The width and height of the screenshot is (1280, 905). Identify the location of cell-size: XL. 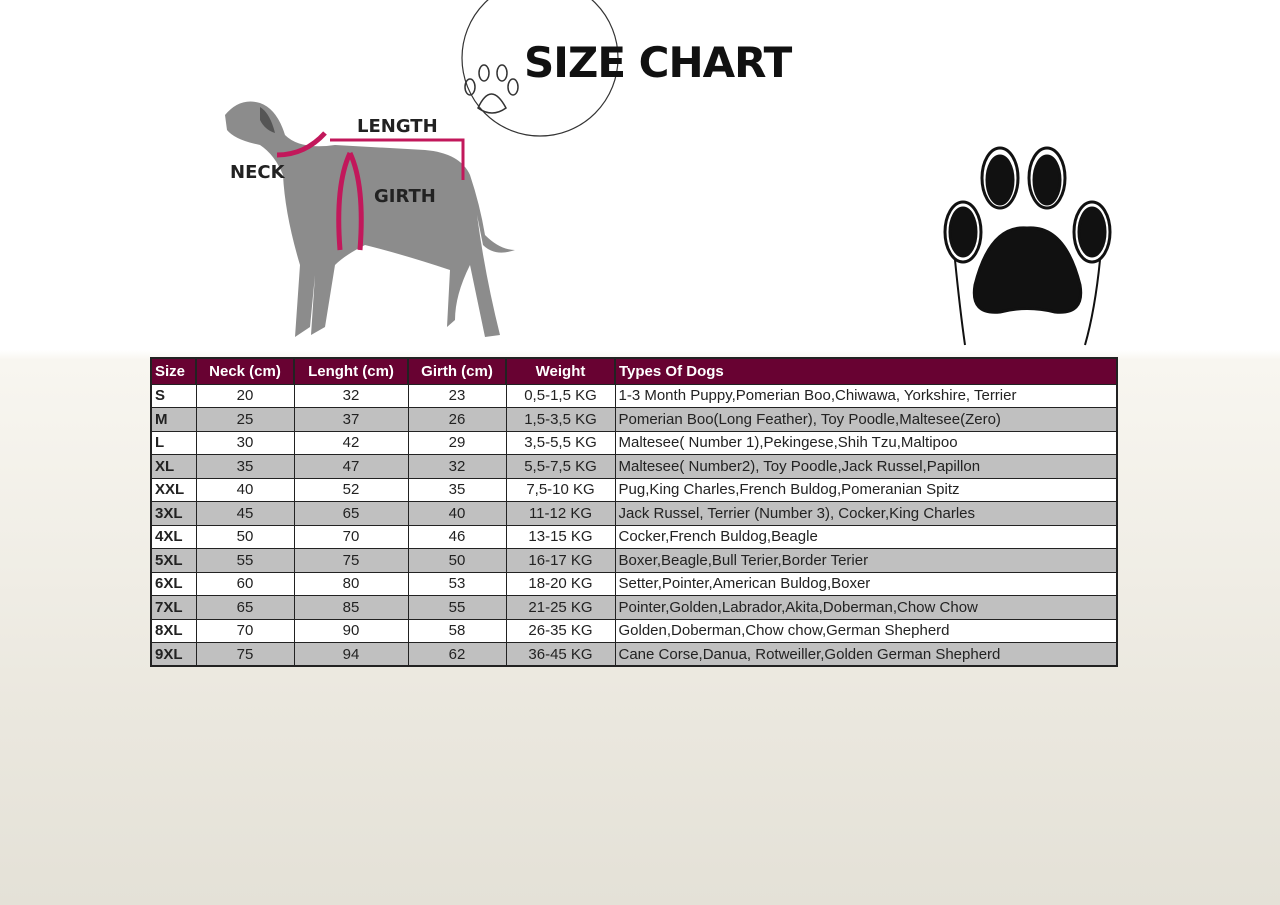
(173, 466).